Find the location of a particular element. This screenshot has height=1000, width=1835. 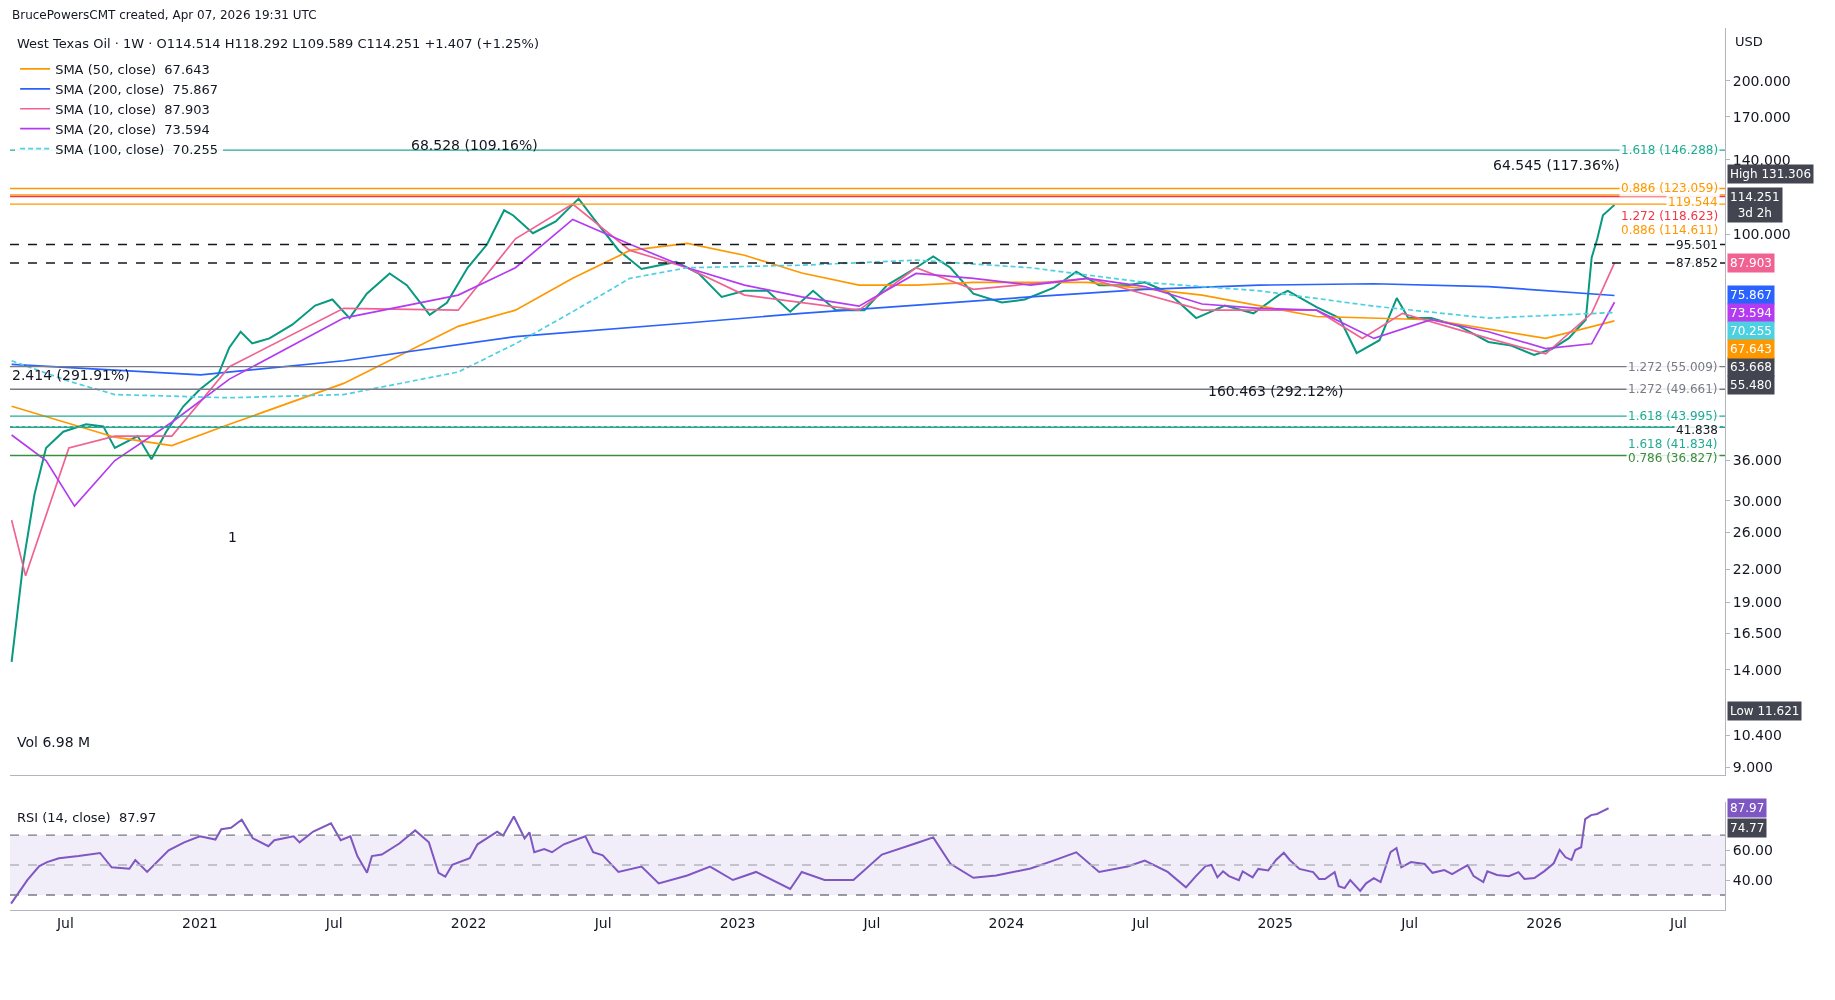

y-tick-label: 26.000 is located at coordinates (1757, 532).